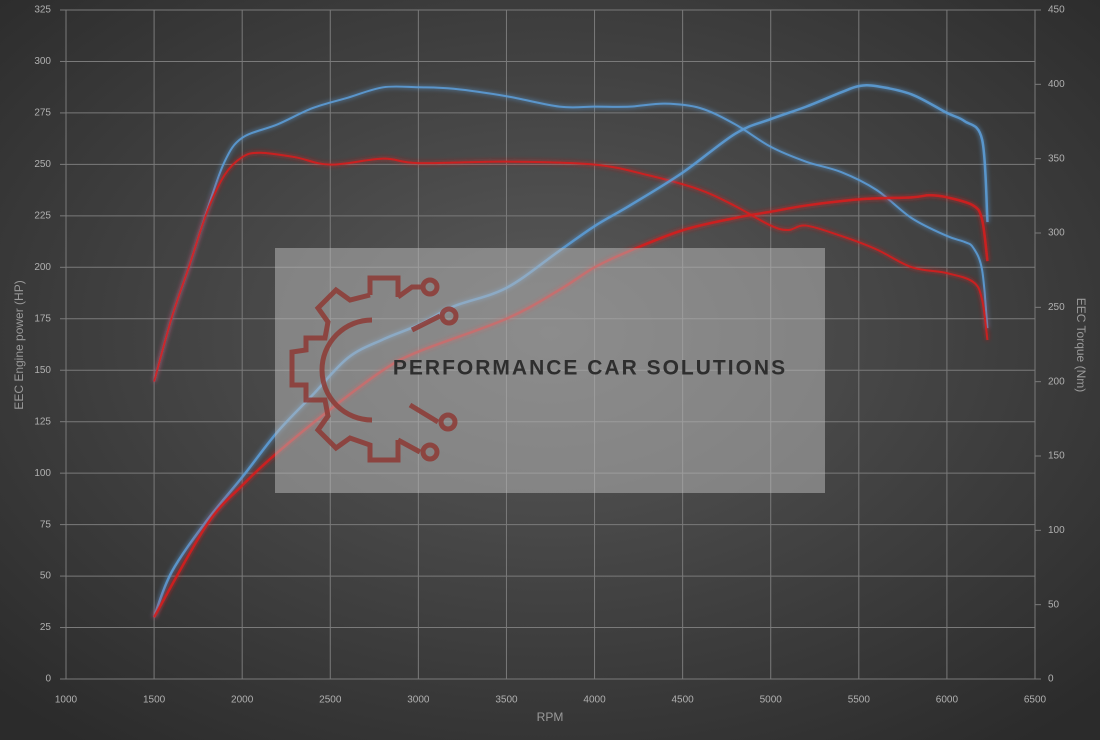  I want to click on y-tick-label: 250, so click(42, 164).